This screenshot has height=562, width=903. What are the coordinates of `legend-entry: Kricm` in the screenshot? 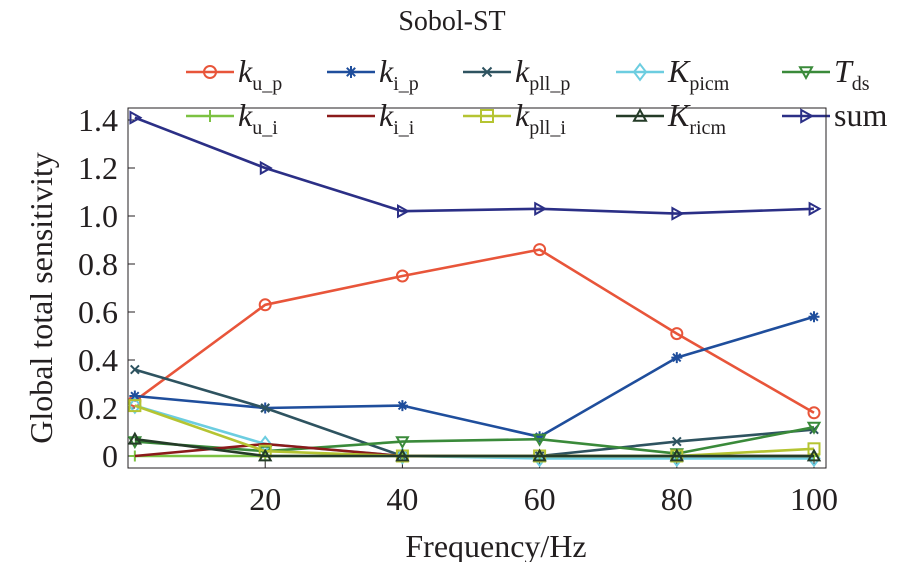 It's located at (671, 118).